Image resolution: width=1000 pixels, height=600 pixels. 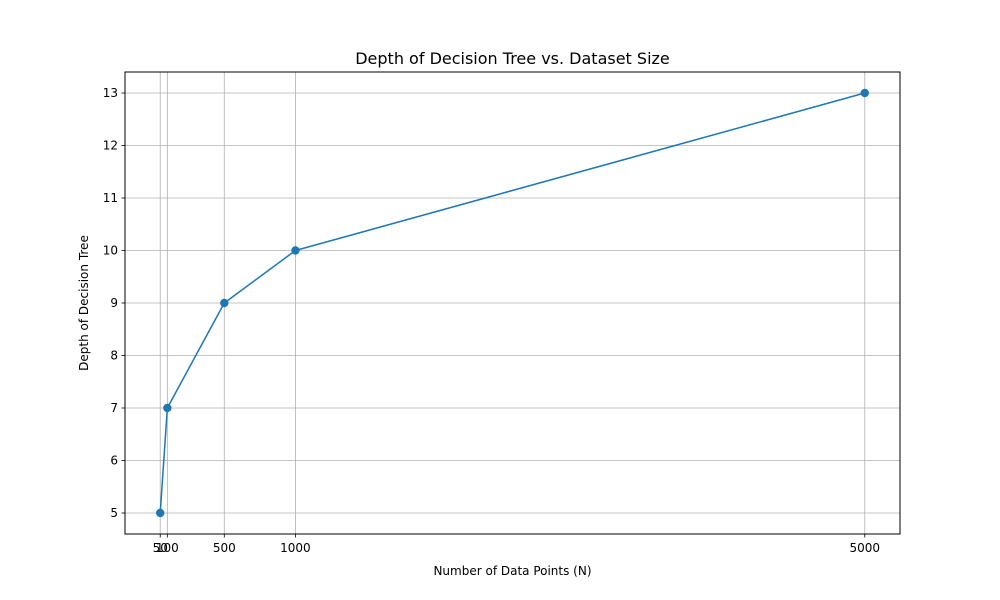 I want to click on y-tick-label: 9, so click(x=114, y=303).